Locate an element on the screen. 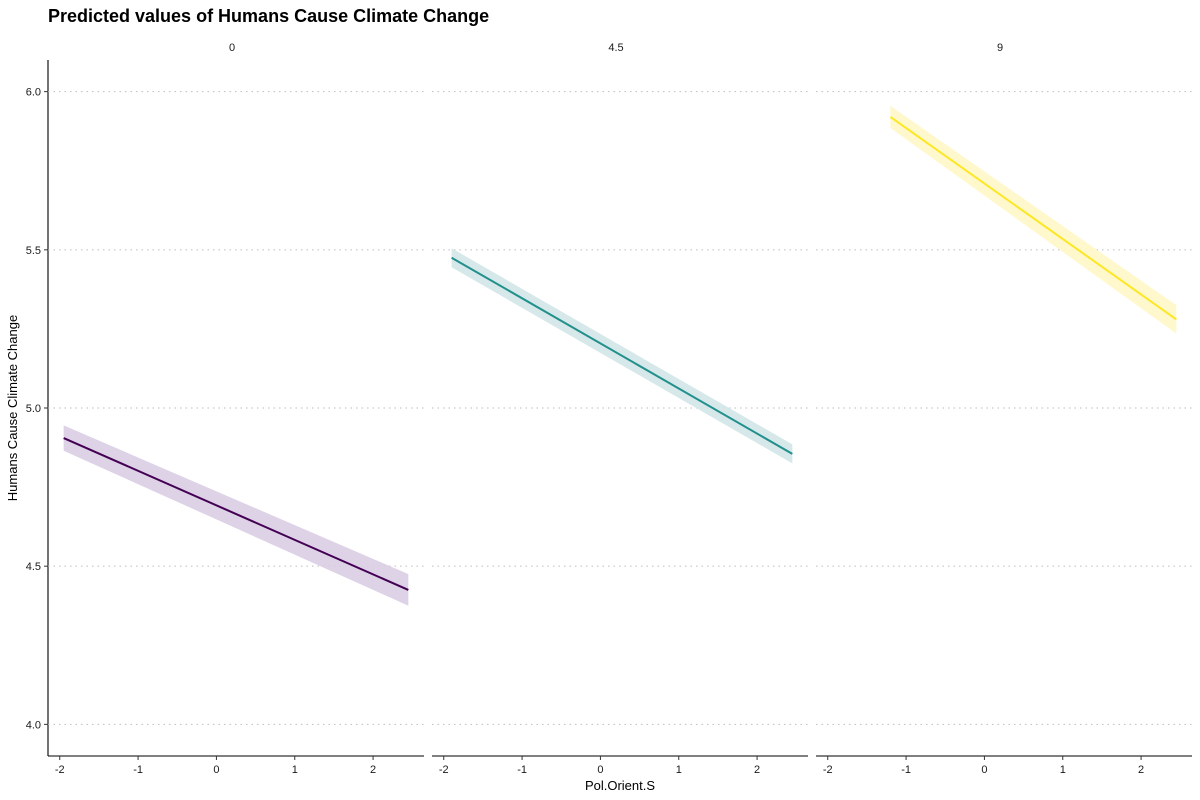 This screenshot has width=1200, height=800. y-tick-label: 4.0 is located at coordinates (33, 725).